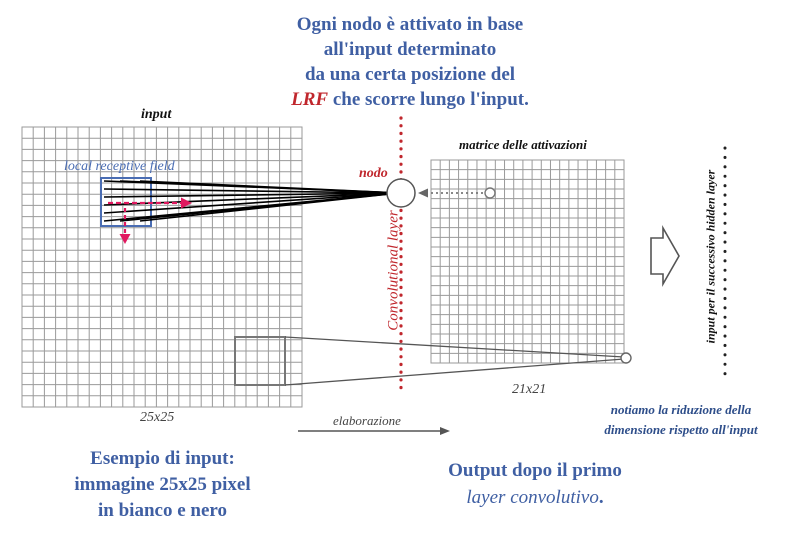  Describe the element at coordinates (410, 74) in the screenshot. I see `top-caption-line3: da una certa posizione del` at that location.